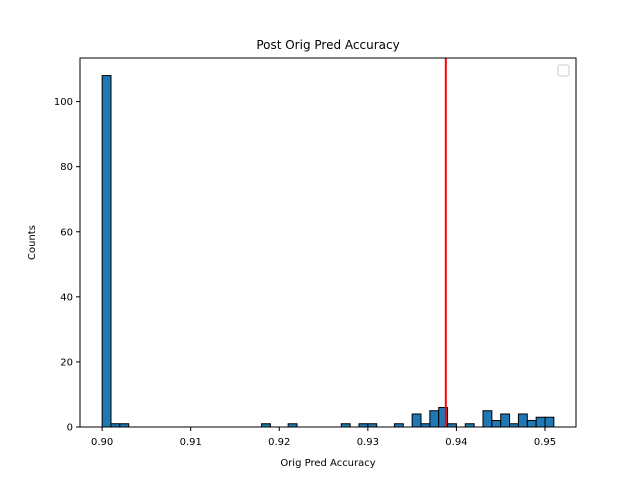 This screenshot has width=640, height=480. Describe the element at coordinates (63, 102) in the screenshot. I see `y-tick-label: 100` at that location.